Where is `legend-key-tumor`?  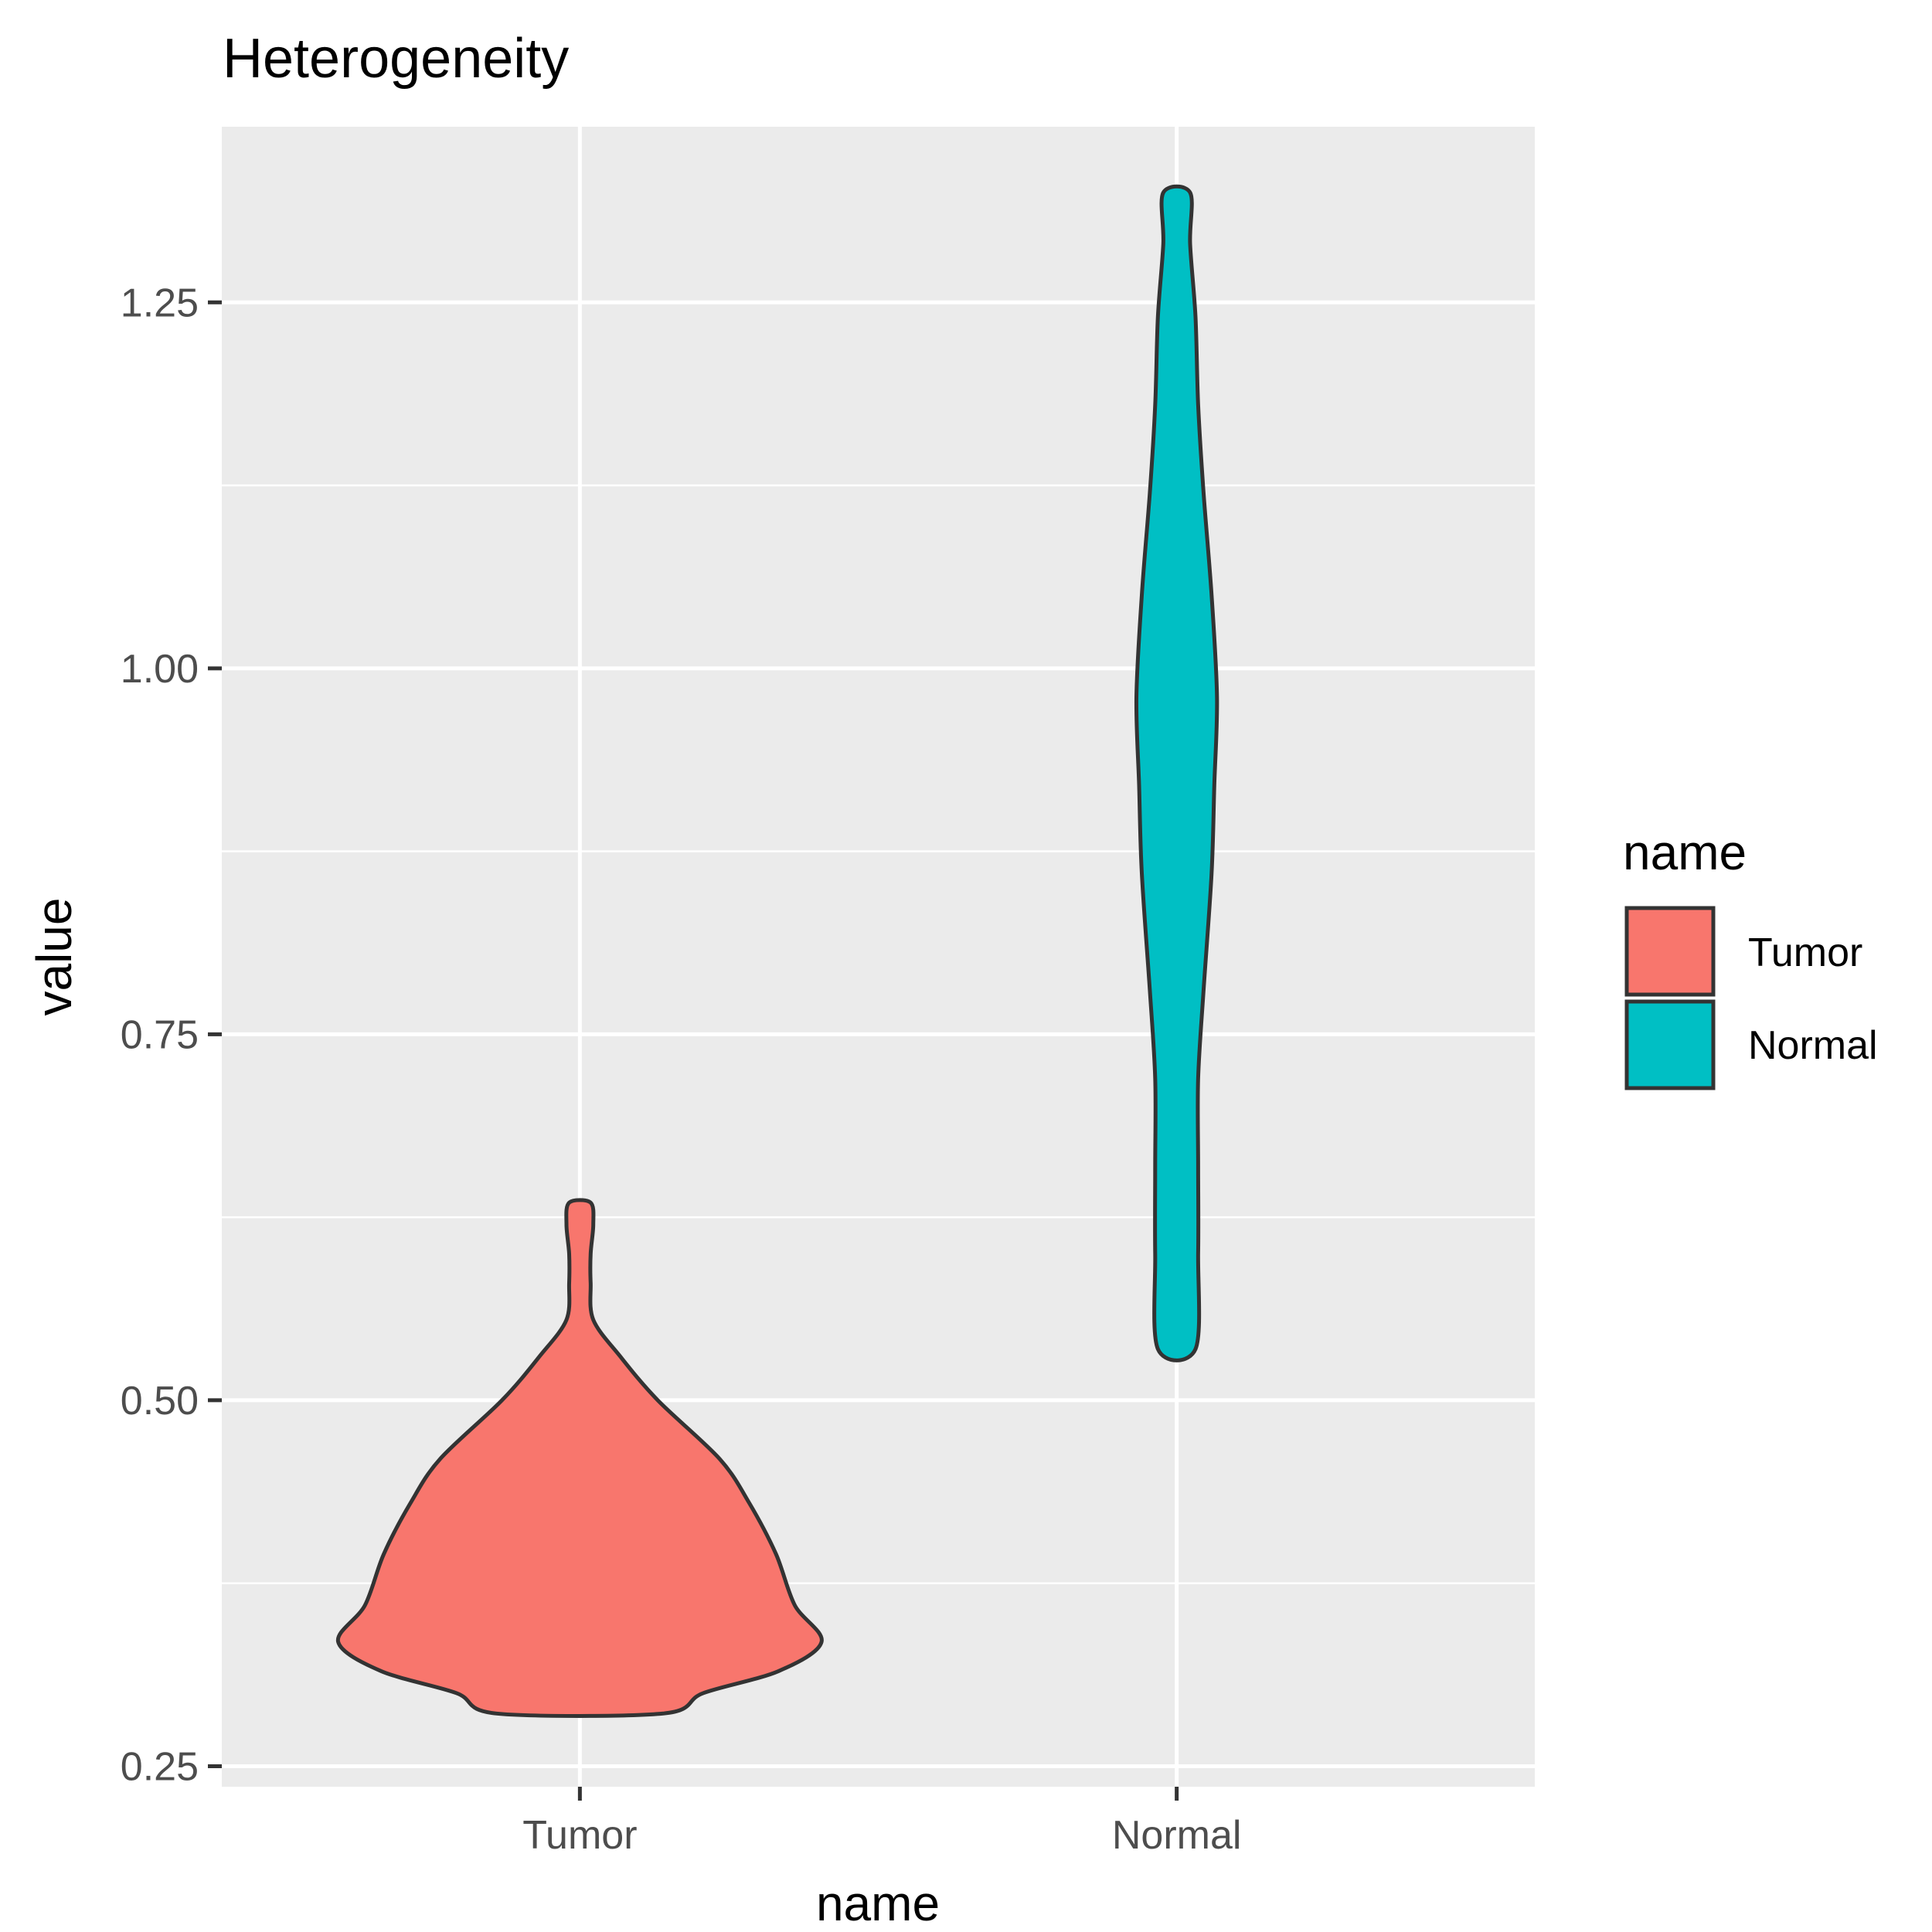
legend-key-tumor is located at coordinates (1670, 951).